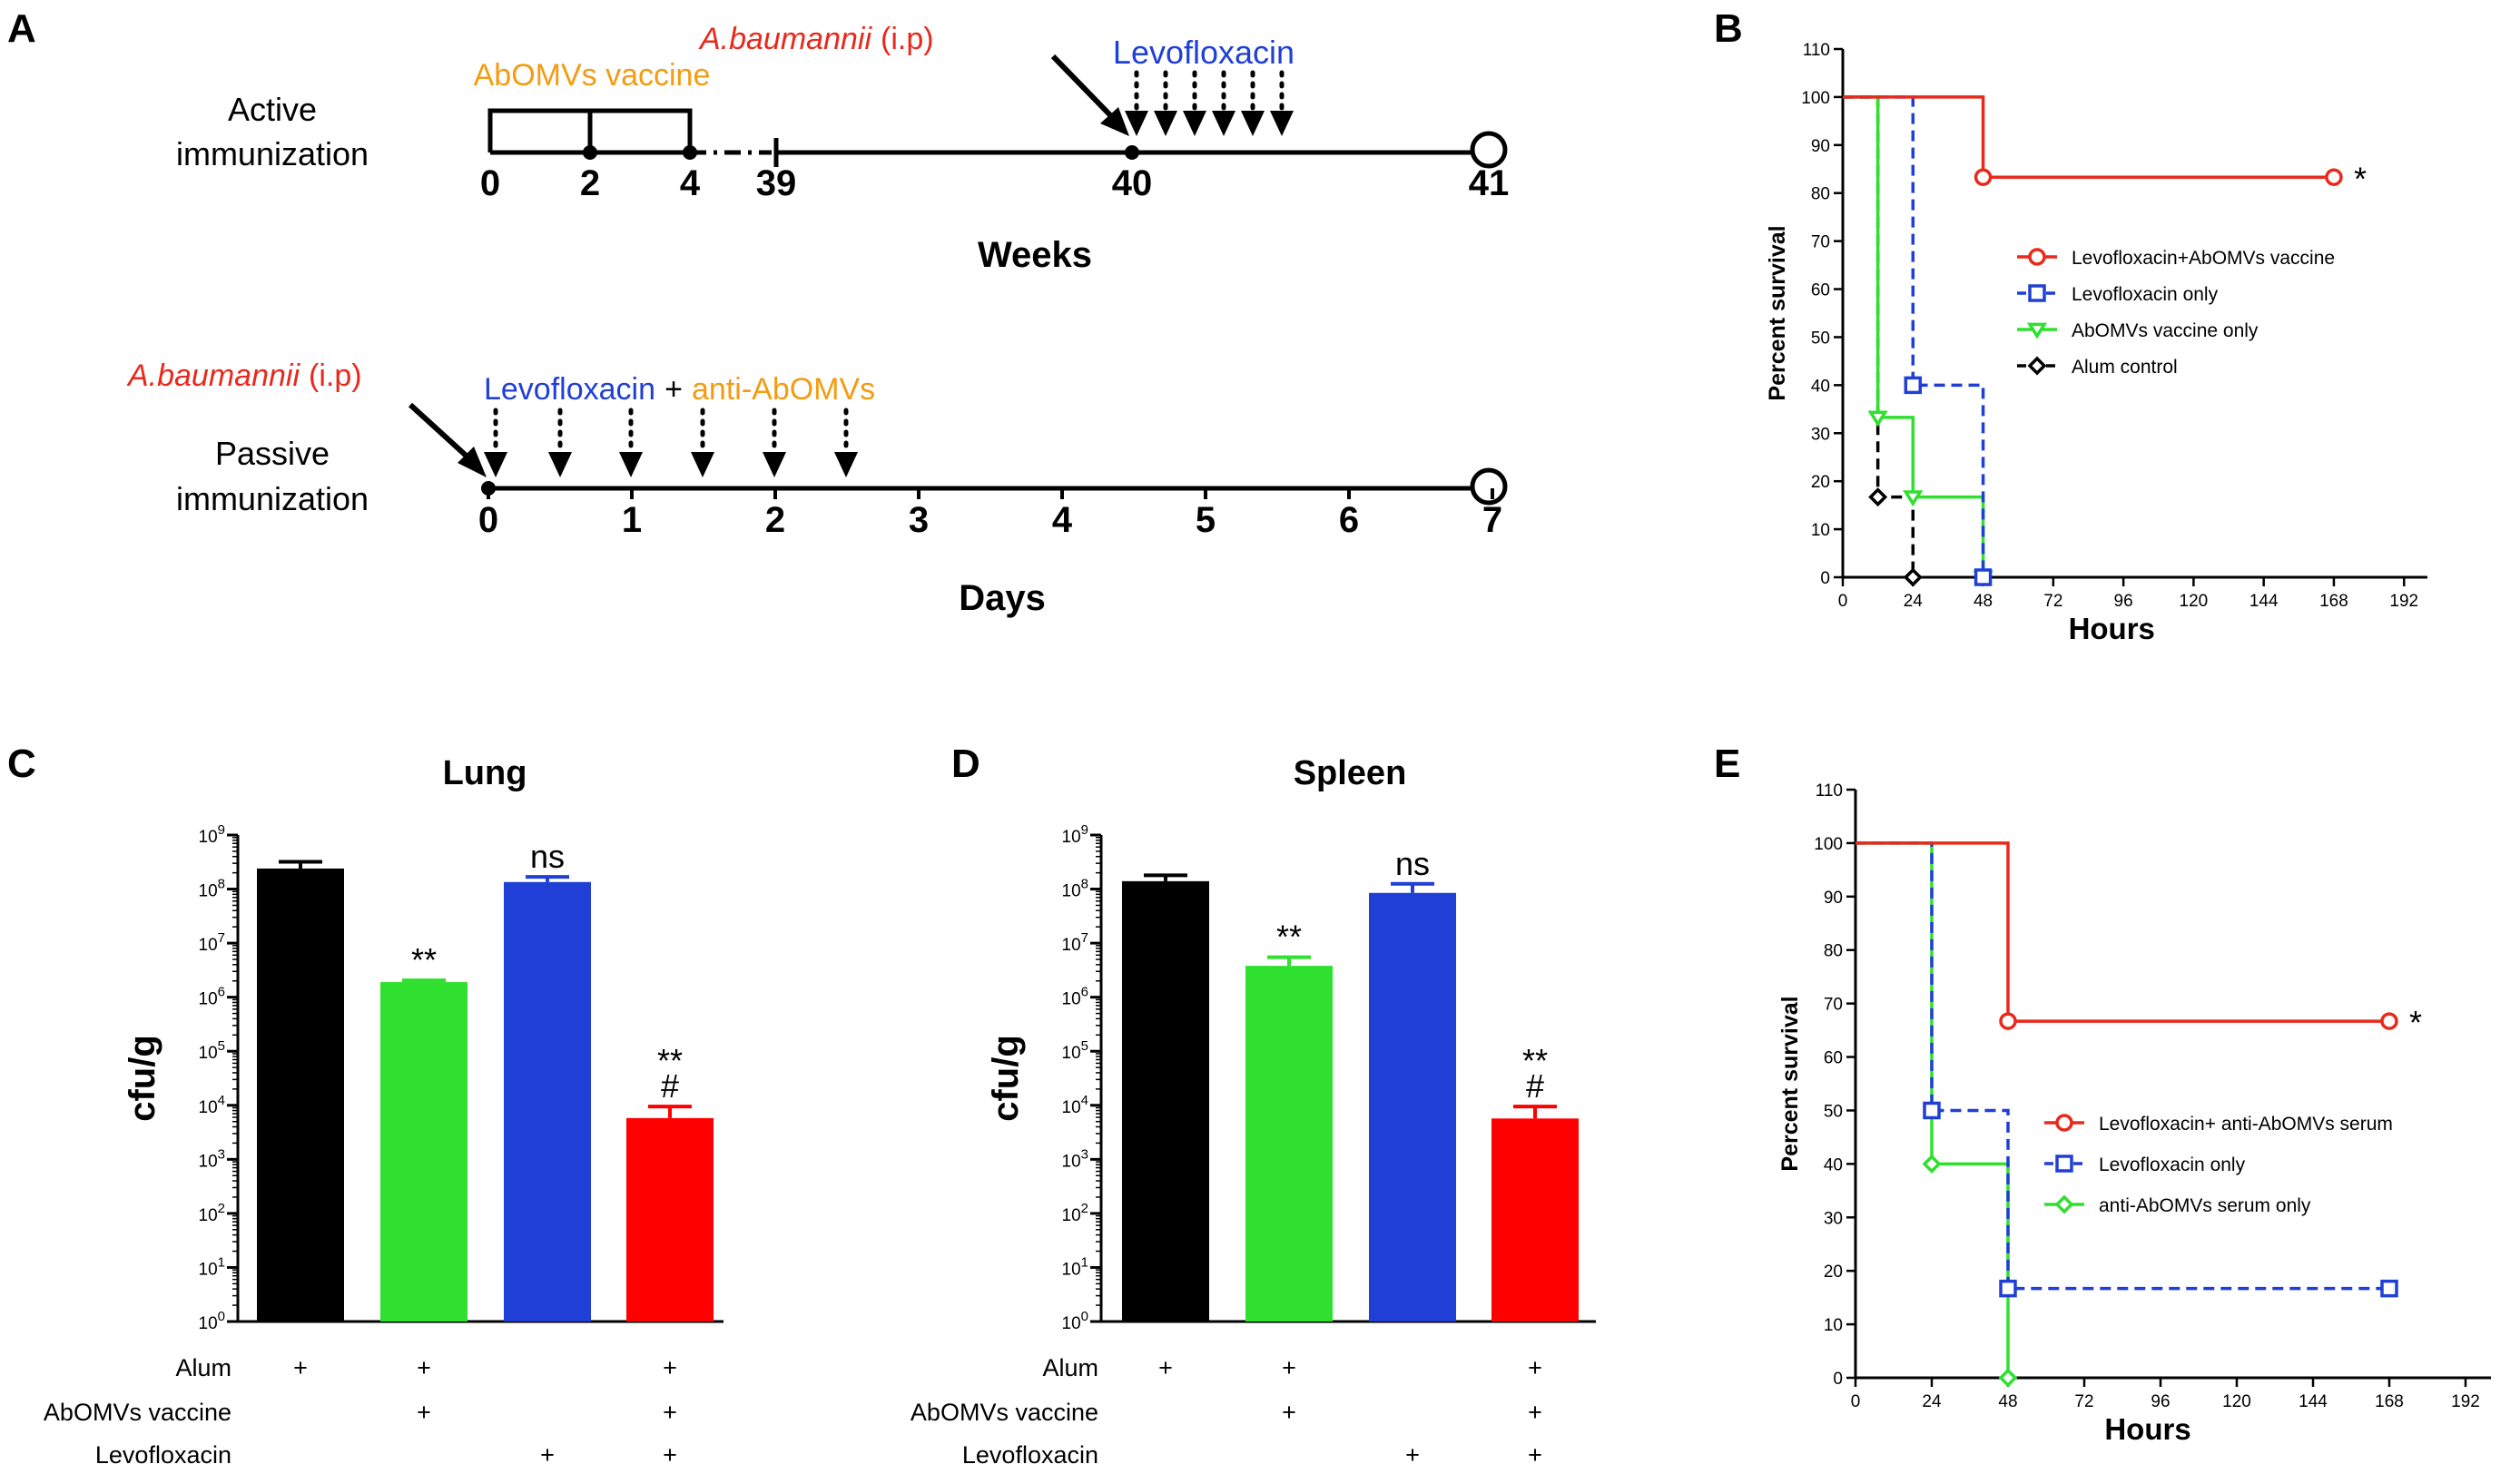 Image resolution: width=2520 pixels, height=1474 pixels. Describe the element at coordinates (488, 520) in the screenshot. I see `passive-tick-label: 0` at that location.